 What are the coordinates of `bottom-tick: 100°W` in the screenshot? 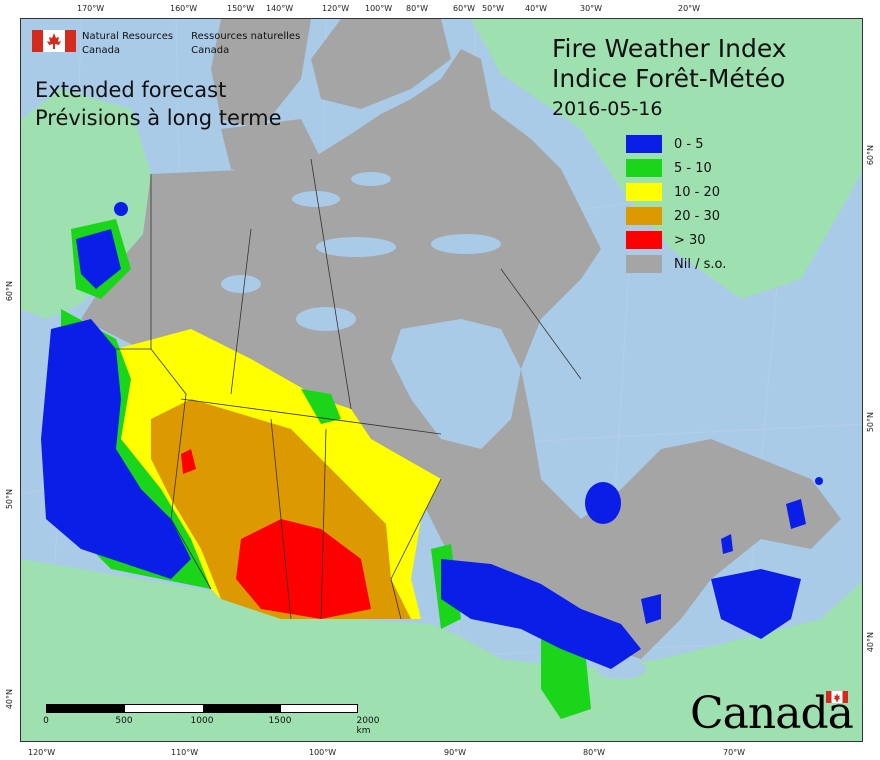 It's located at (323, 752).